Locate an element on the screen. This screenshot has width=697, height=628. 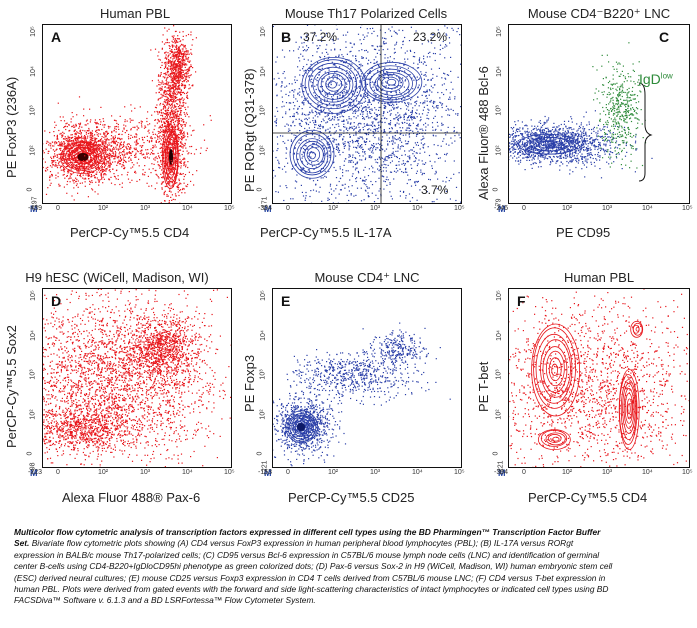
y-axis-label: PE RORgt (Q31-378) is located at coordinates (249, 130).